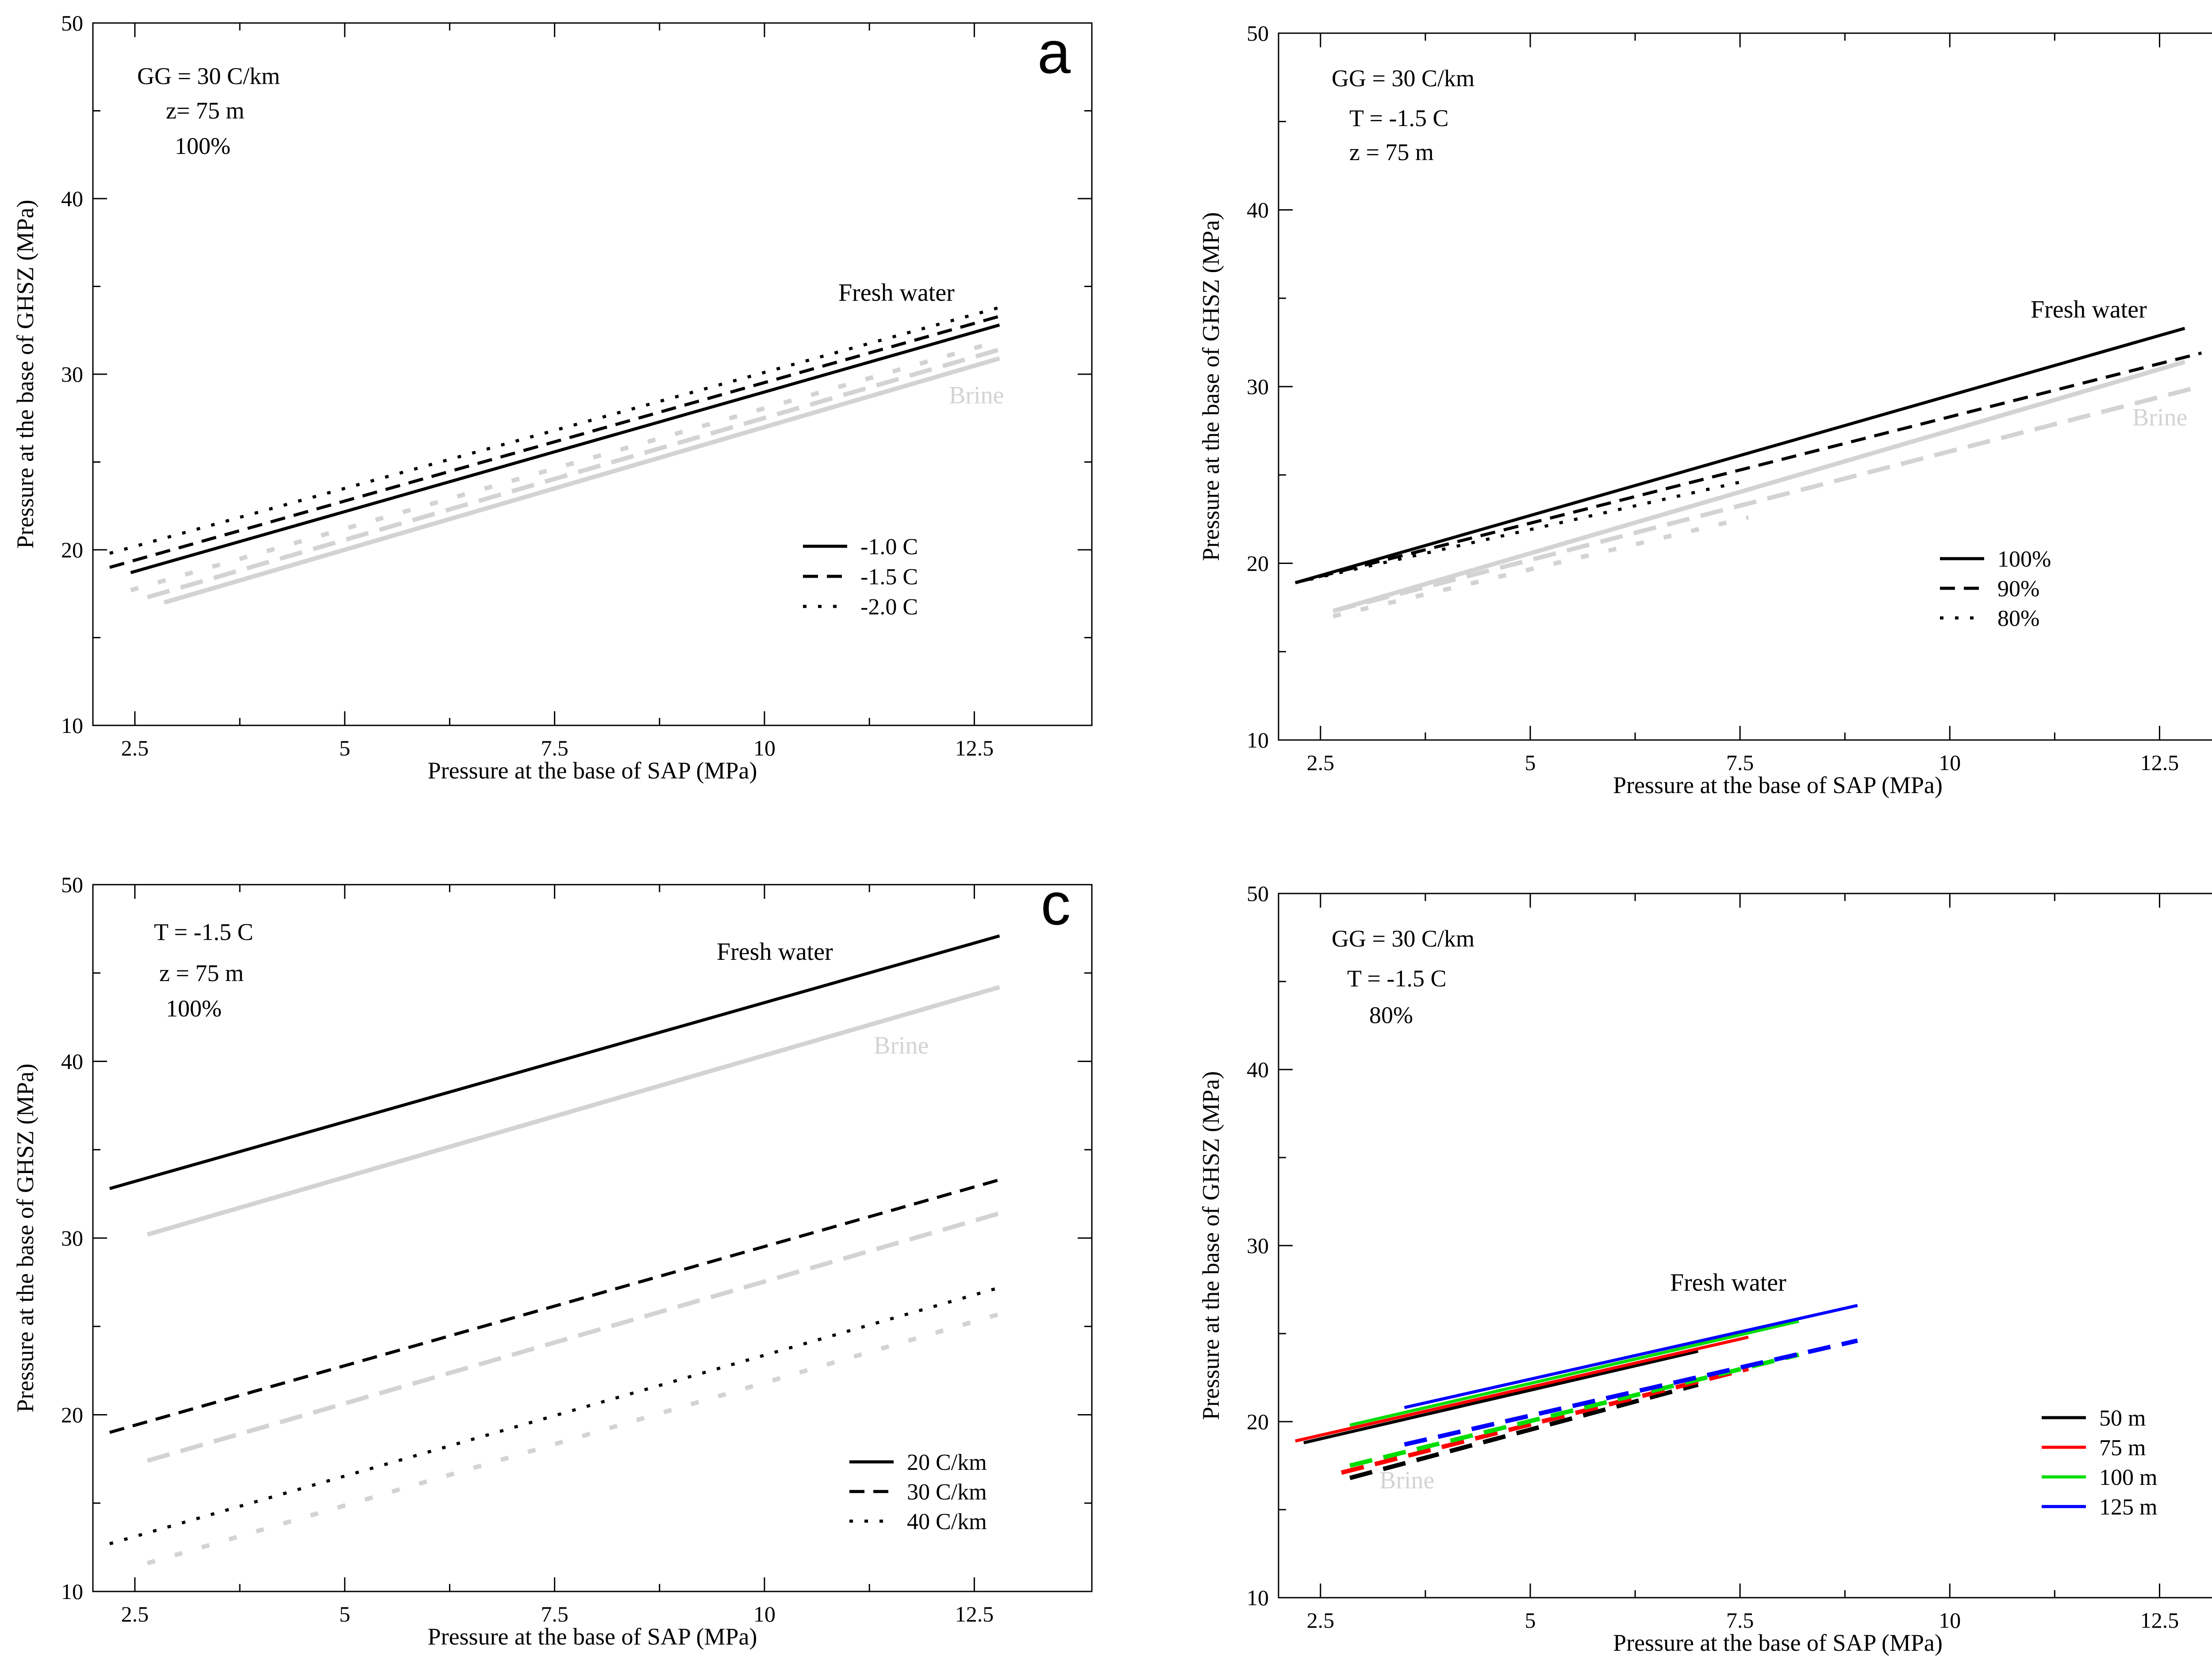  What do you see at coordinates (1524, 1431) in the screenshot?
I see `series-line-50-m-brine` at bounding box center [1524, 1431].